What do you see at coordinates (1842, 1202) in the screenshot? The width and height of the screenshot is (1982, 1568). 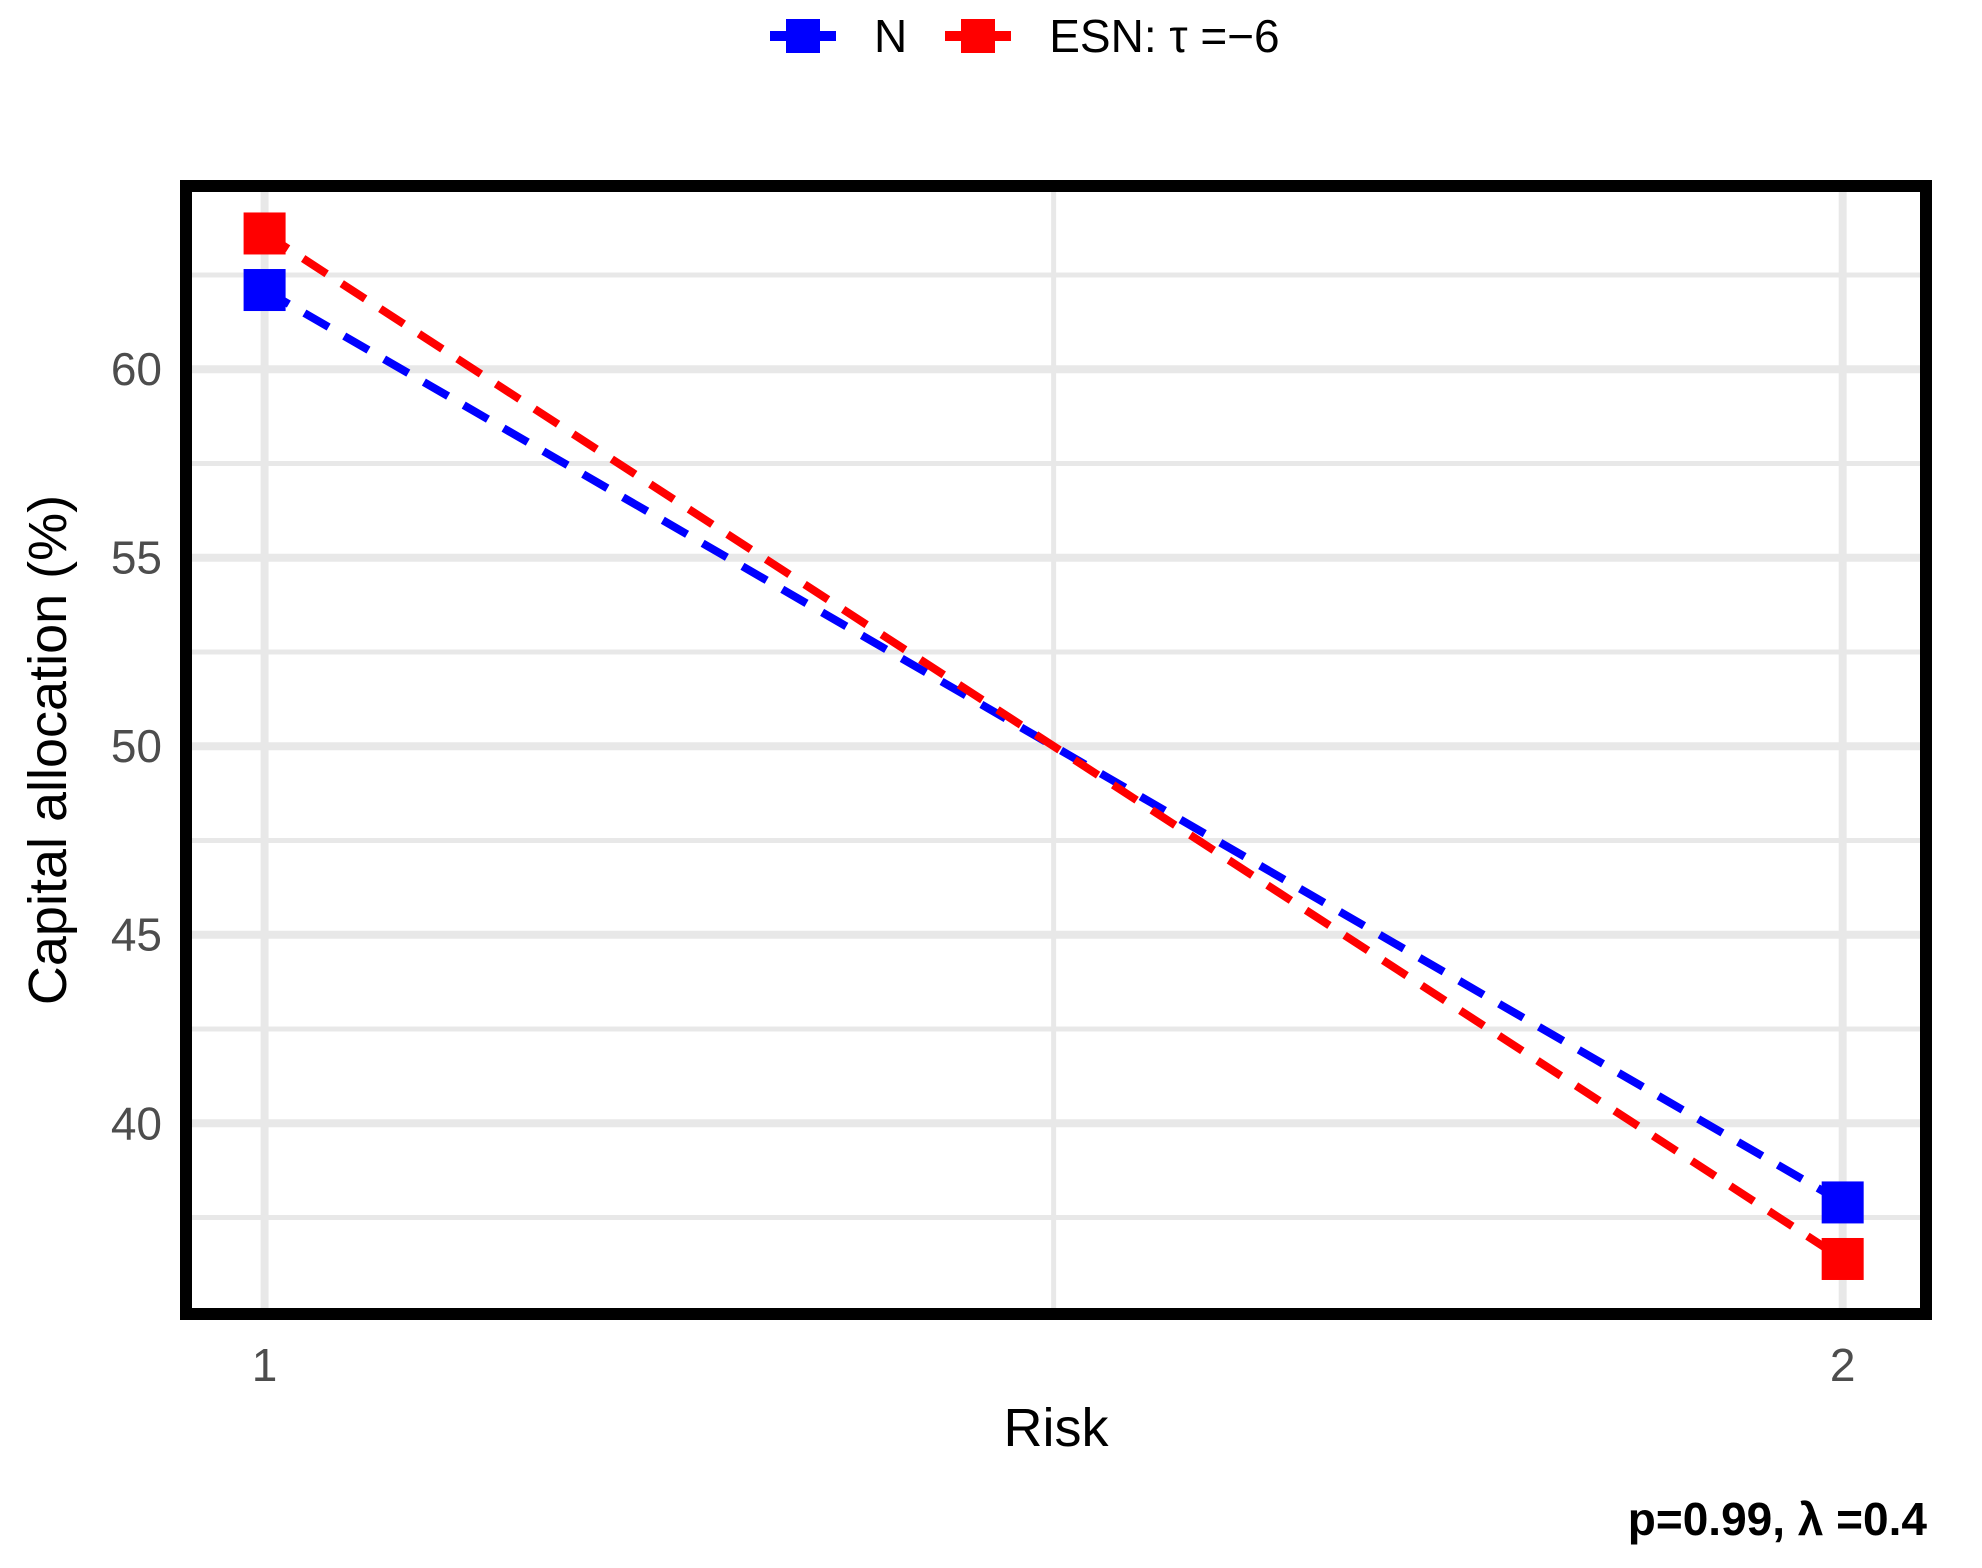 I see `data-point-N-x2` at bounding box center [1842, 1202].